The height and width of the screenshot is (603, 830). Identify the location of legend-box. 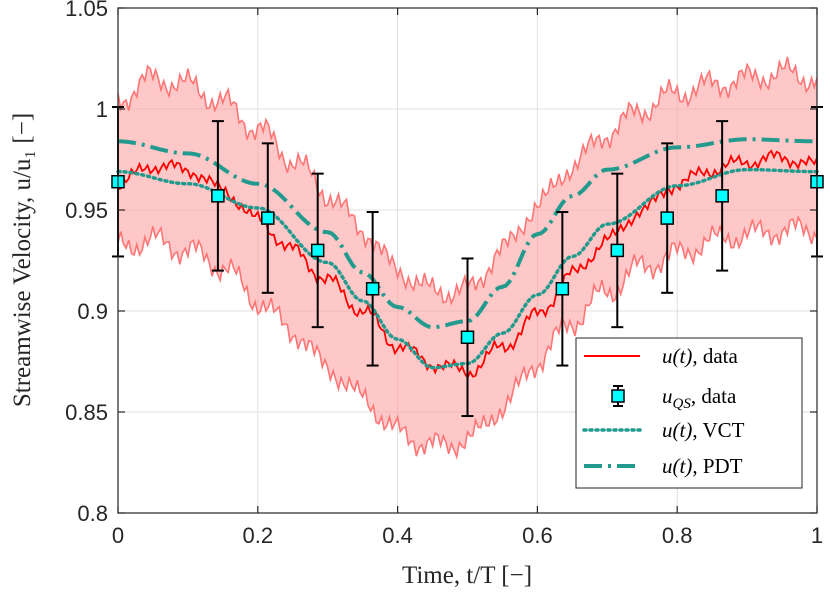
(689, 413).